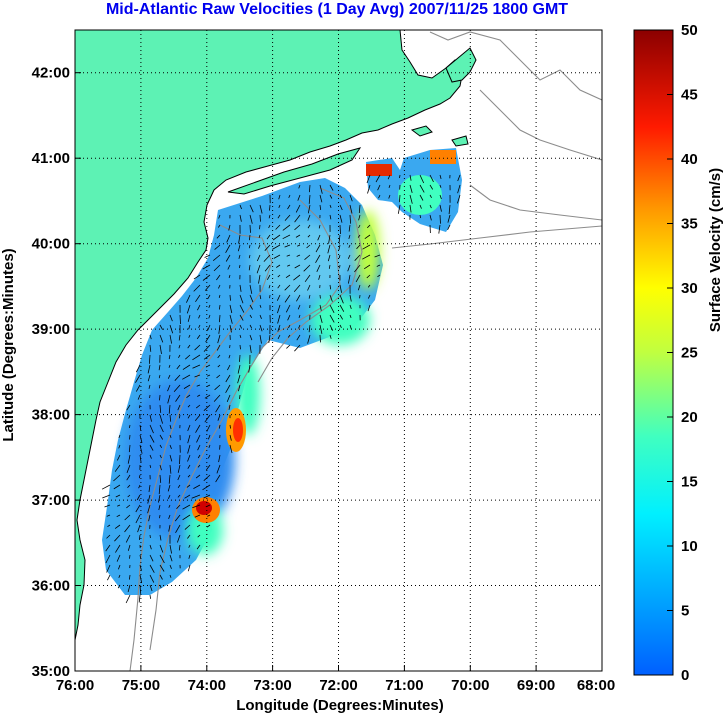 The height and width of the screenshot is (714, 724). Describe the element at coordinates (51, 244) in the screenshot. I see `y-tick-label: 40:00` at that location.